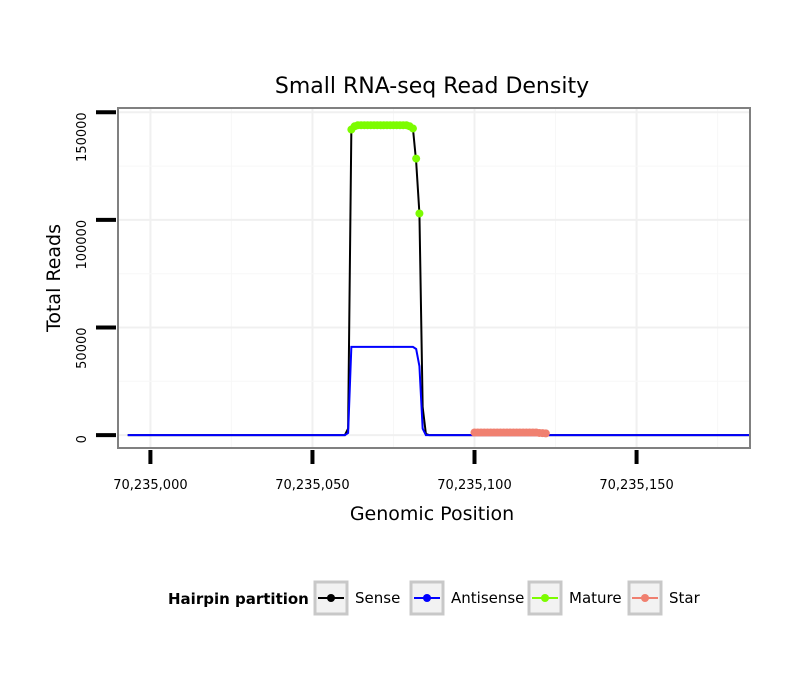 The height and width of the screenshot is (690, 810). Describe the element at coordinates (645, 598) in the screenshot. I see `legend-key-point-star` at that location.